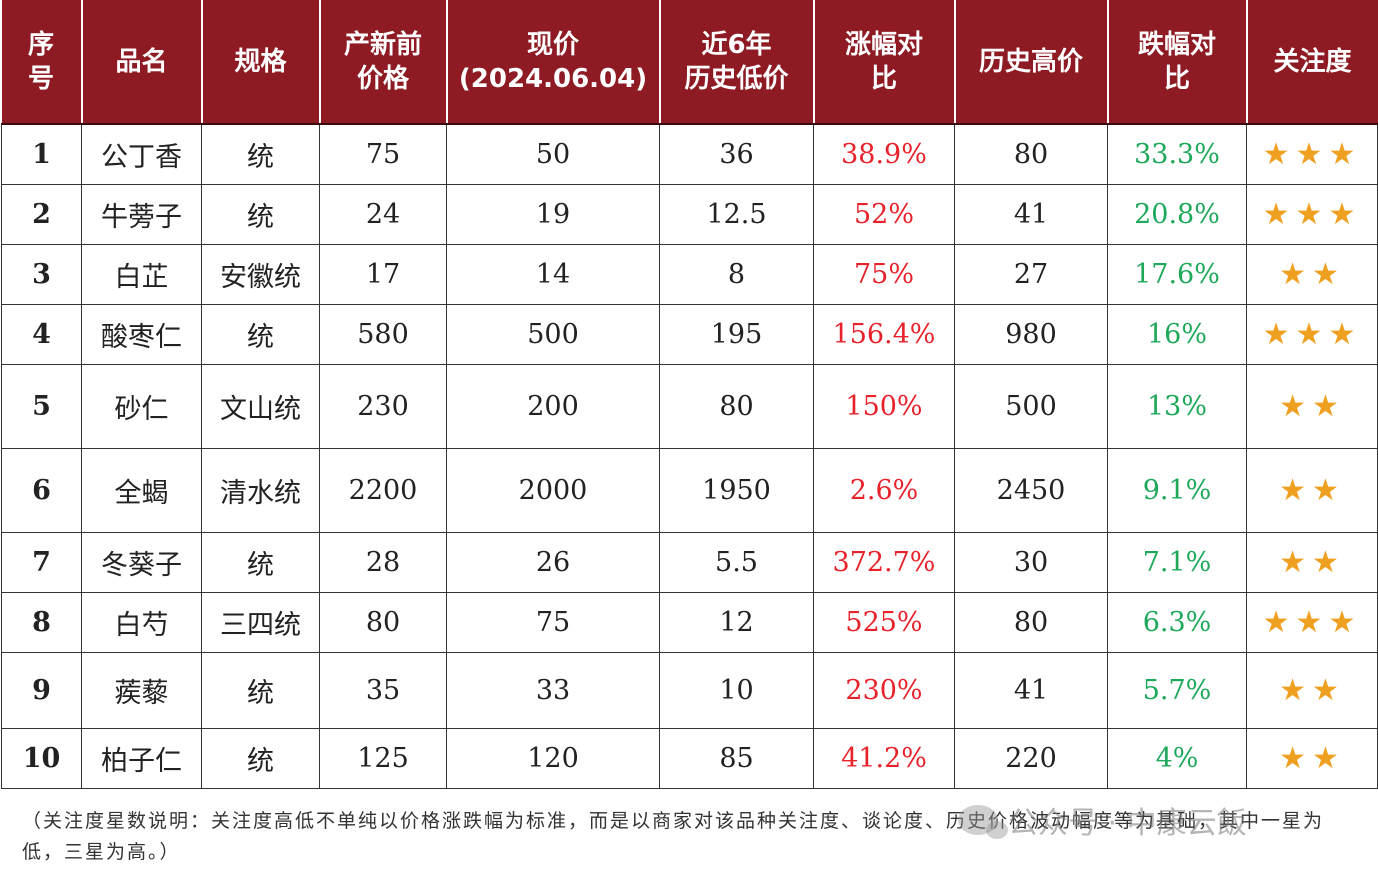 The image size is (1378, 878). Describe the element at coordinates (41, 274) in the screenshot. I see `cell-index: 3` at that location.